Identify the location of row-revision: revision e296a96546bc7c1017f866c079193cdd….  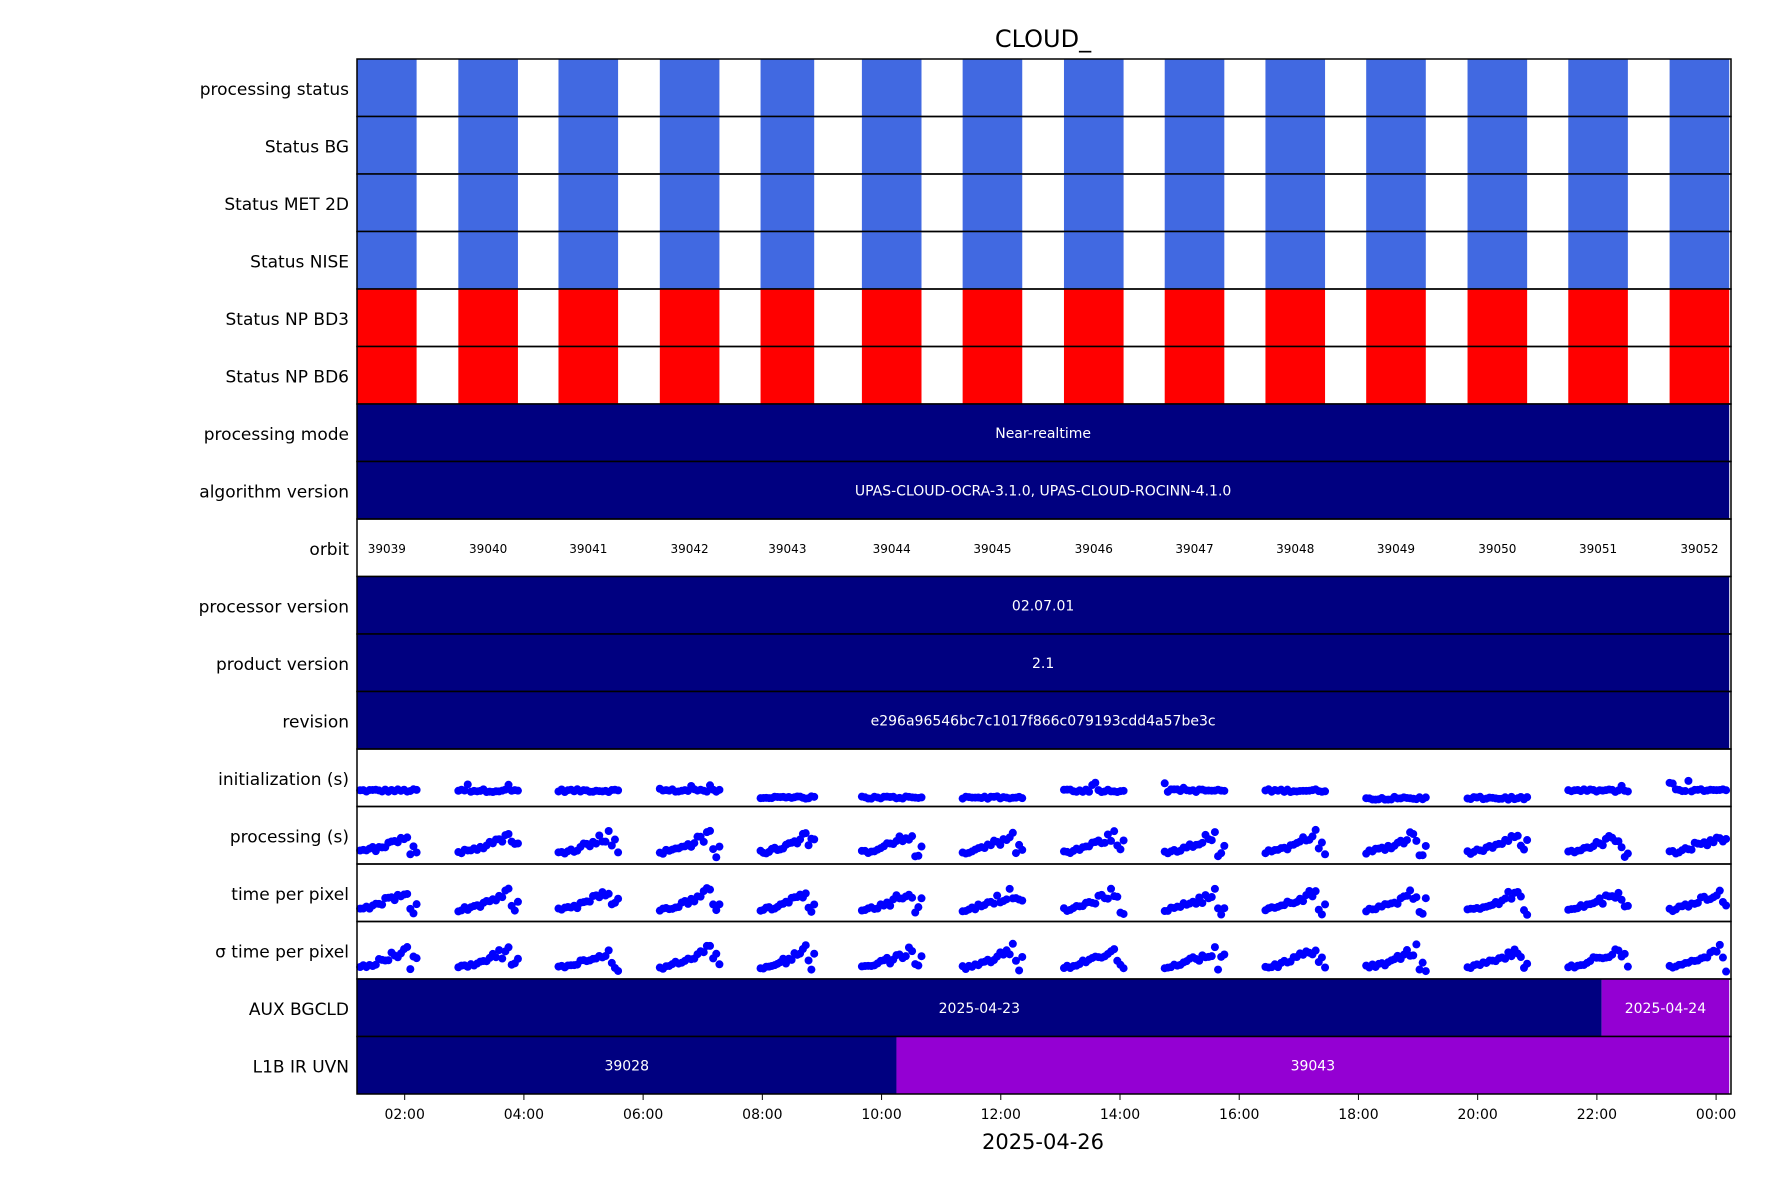
(1007, 720).